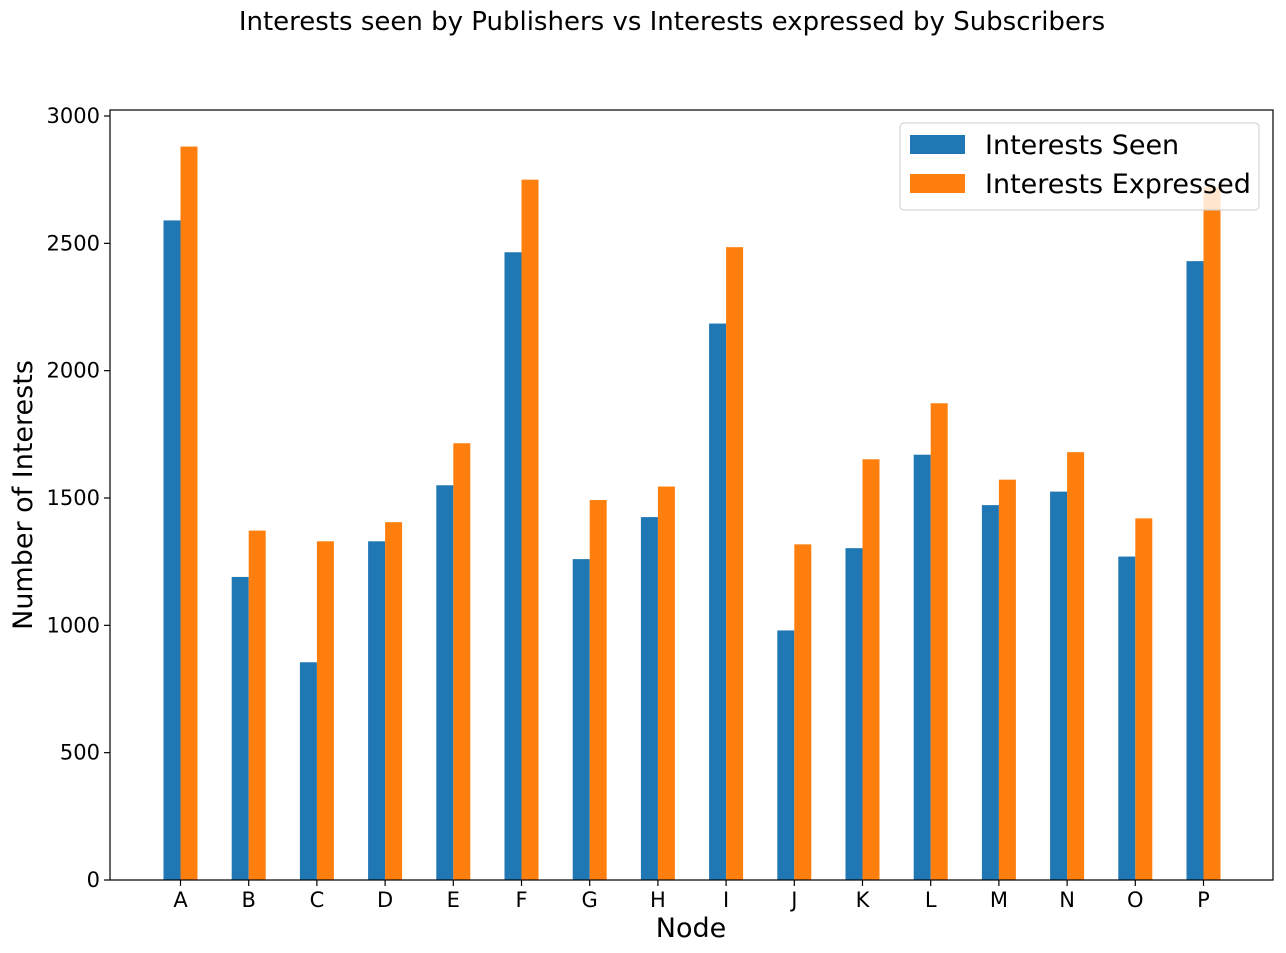  I want to click on bar-interests-seen-d, so click(377, 710).